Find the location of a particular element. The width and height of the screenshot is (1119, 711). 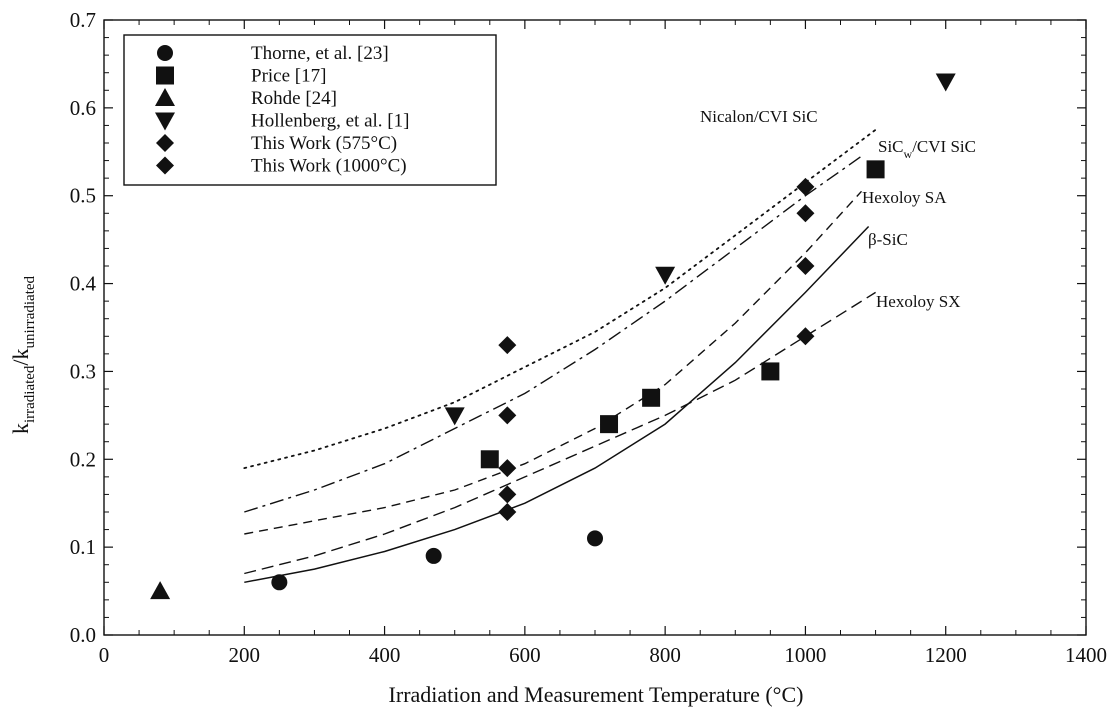

x-tick-label: 600 is located at coordinates (525, 655).